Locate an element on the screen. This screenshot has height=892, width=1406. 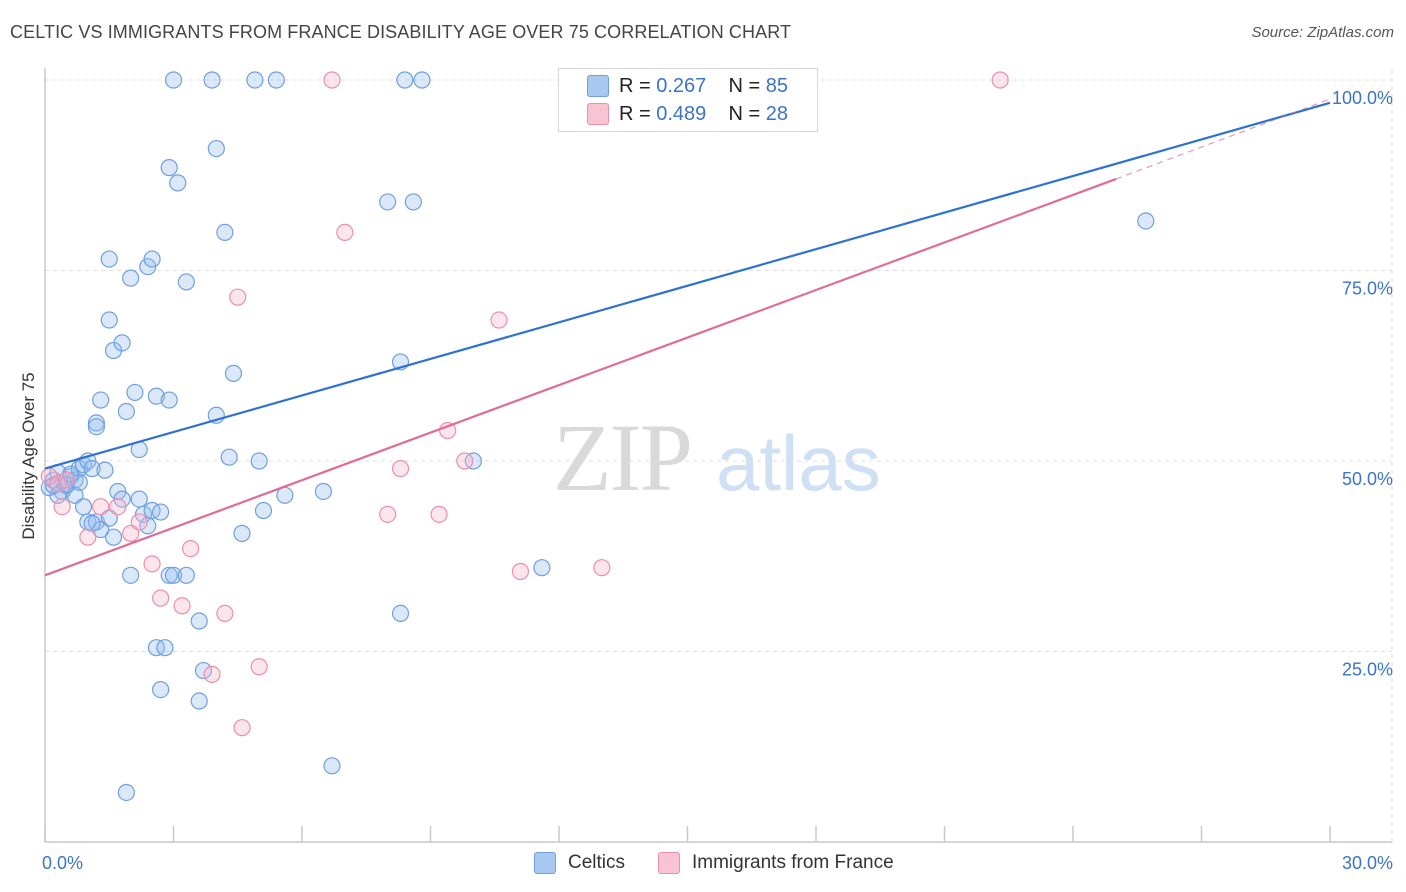
france-trend-extension is located at coordinates (1223, 139).